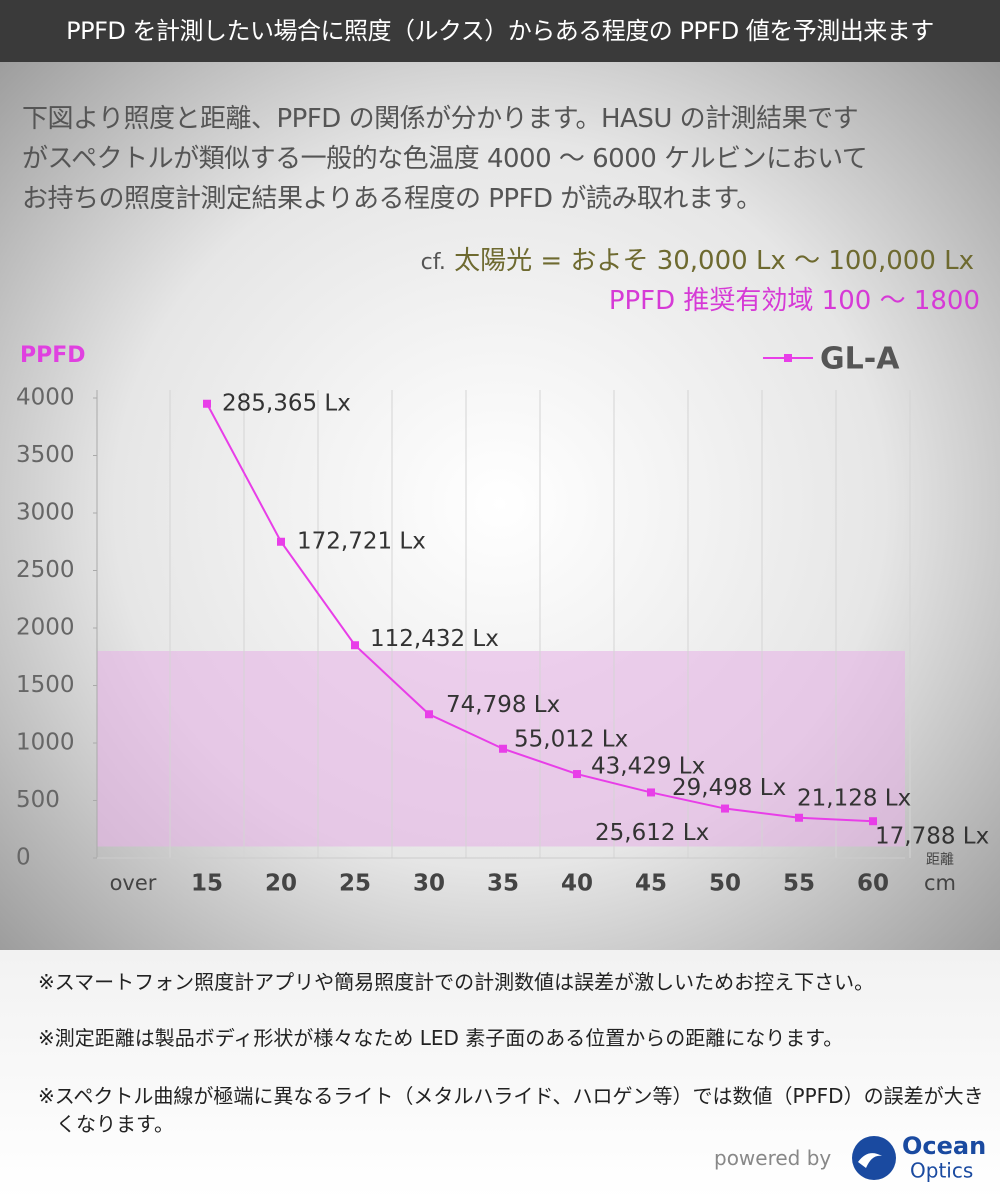 This screenshot has width=1000, height=1200. Describe the element at coordinates (207, 884) in the screenshot. I see `x-tick-label: 15` at that location.